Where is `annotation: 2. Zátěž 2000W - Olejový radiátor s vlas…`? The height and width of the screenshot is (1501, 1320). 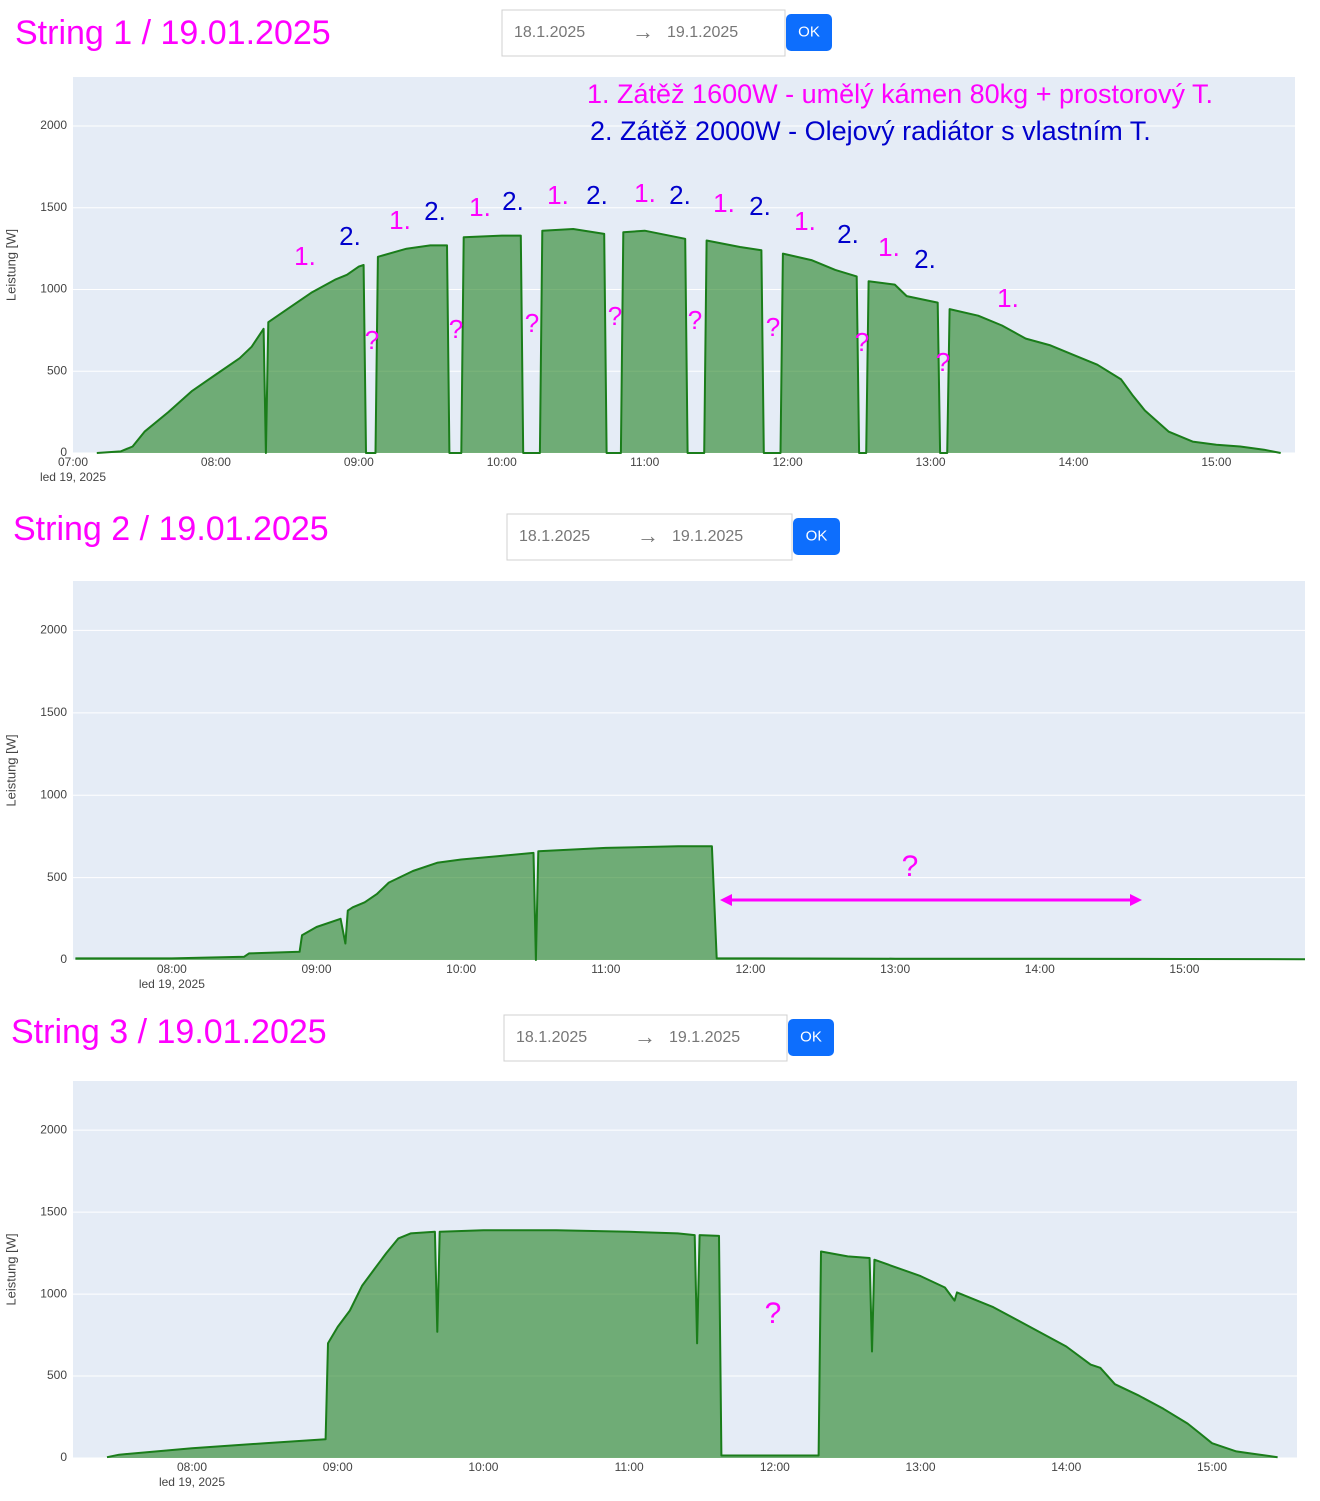 annotation: 2. Zátěž 2000W - Olejový radiátor s vlas… is located at coordinates (870, 131).